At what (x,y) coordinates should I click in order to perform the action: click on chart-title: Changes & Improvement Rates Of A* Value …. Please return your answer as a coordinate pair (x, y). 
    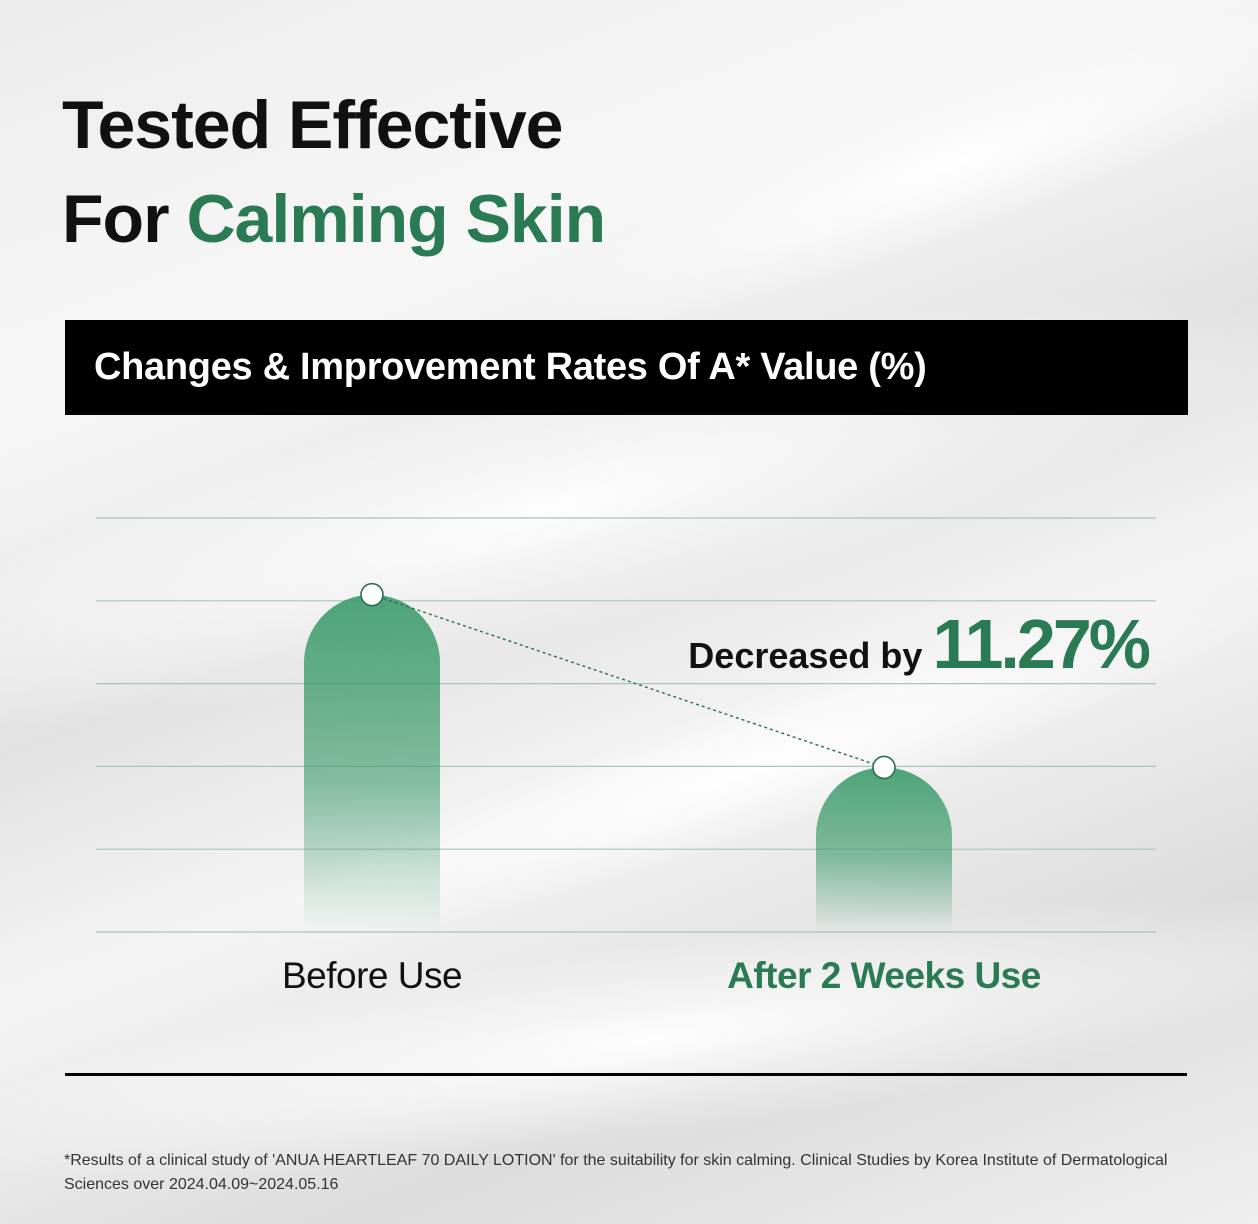
    Looking at the image, I should click on (510, 367).